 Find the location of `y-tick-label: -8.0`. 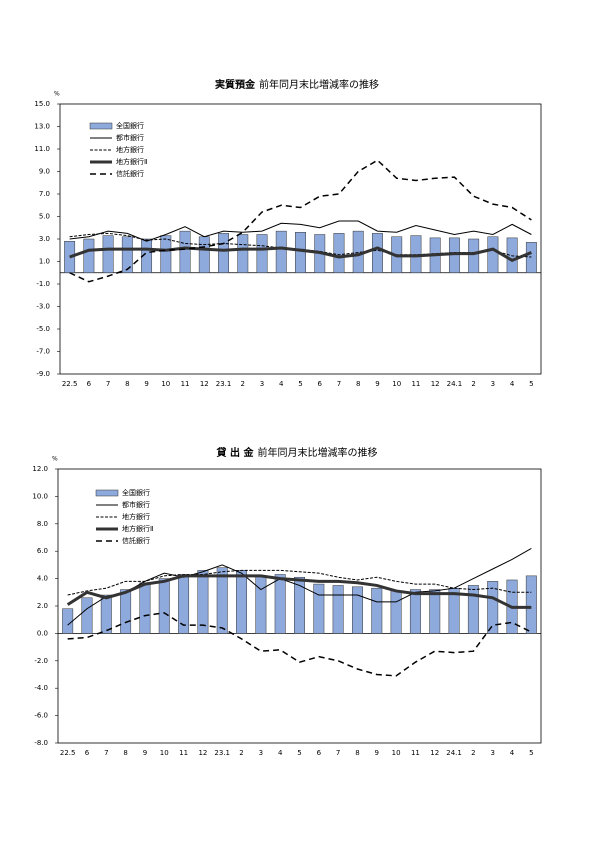

y-tick-label: -8.0 is located at coordinates (41, 743).